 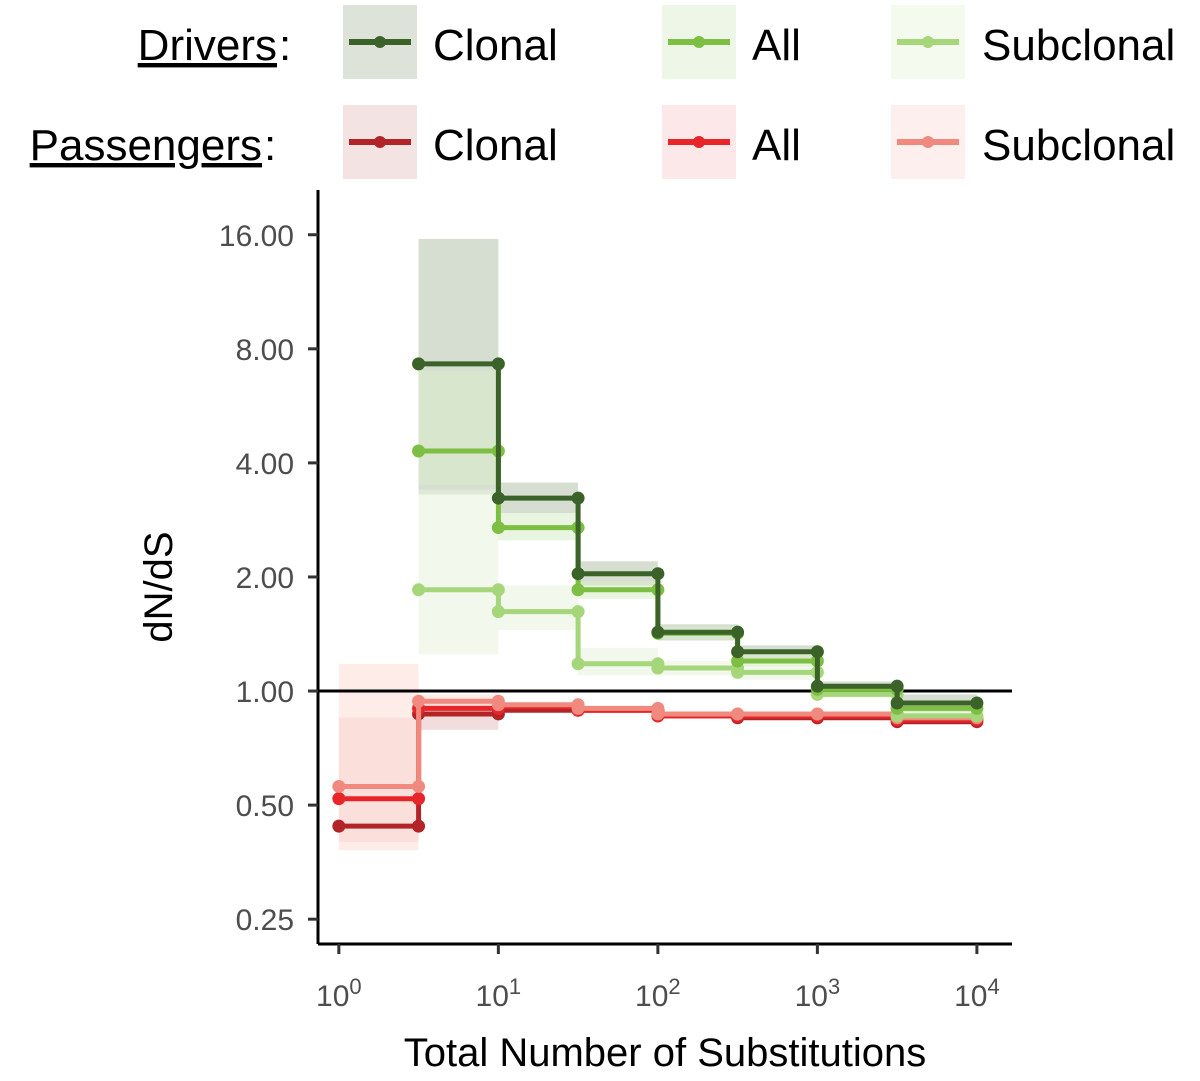 What do you see at coordinates (977, 993) in the screenshot?
I see `x-tick-label-4: 10⁴` at bounding box center [977, 993].